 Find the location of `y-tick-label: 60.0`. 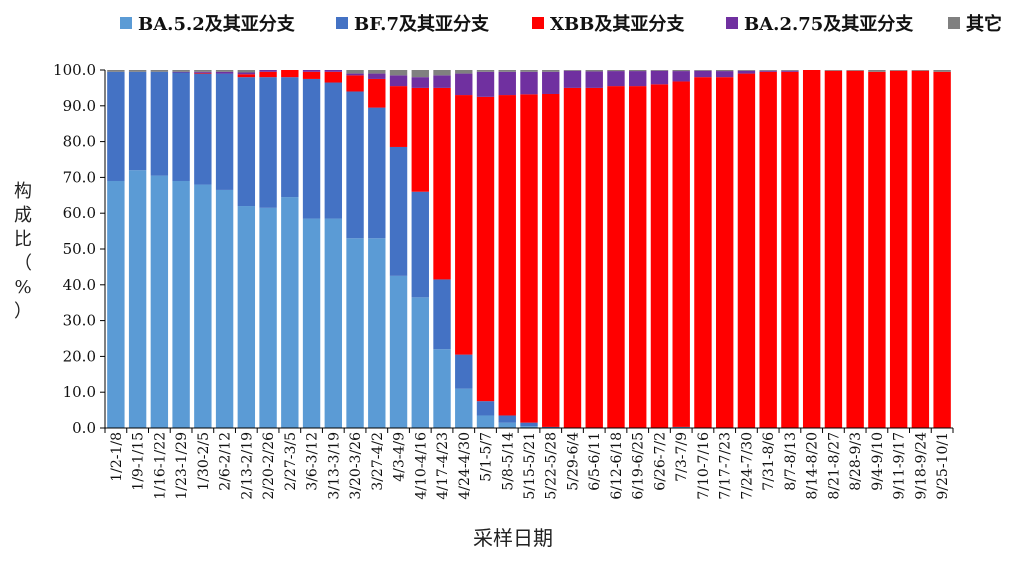

y-tick-label: 60.0 is located at coordinates (79, 213).